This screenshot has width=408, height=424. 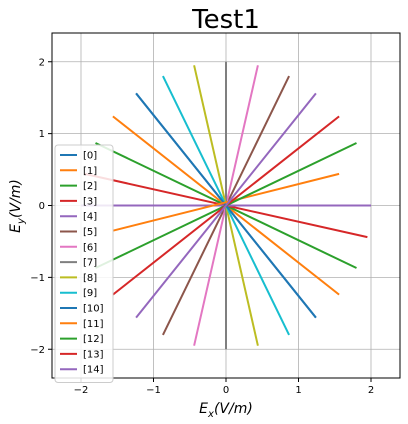 What do you see at coordinates (90, 217) in the screenshot?
I see `legend-label-4: [4]` at bounding box center [90, 217].